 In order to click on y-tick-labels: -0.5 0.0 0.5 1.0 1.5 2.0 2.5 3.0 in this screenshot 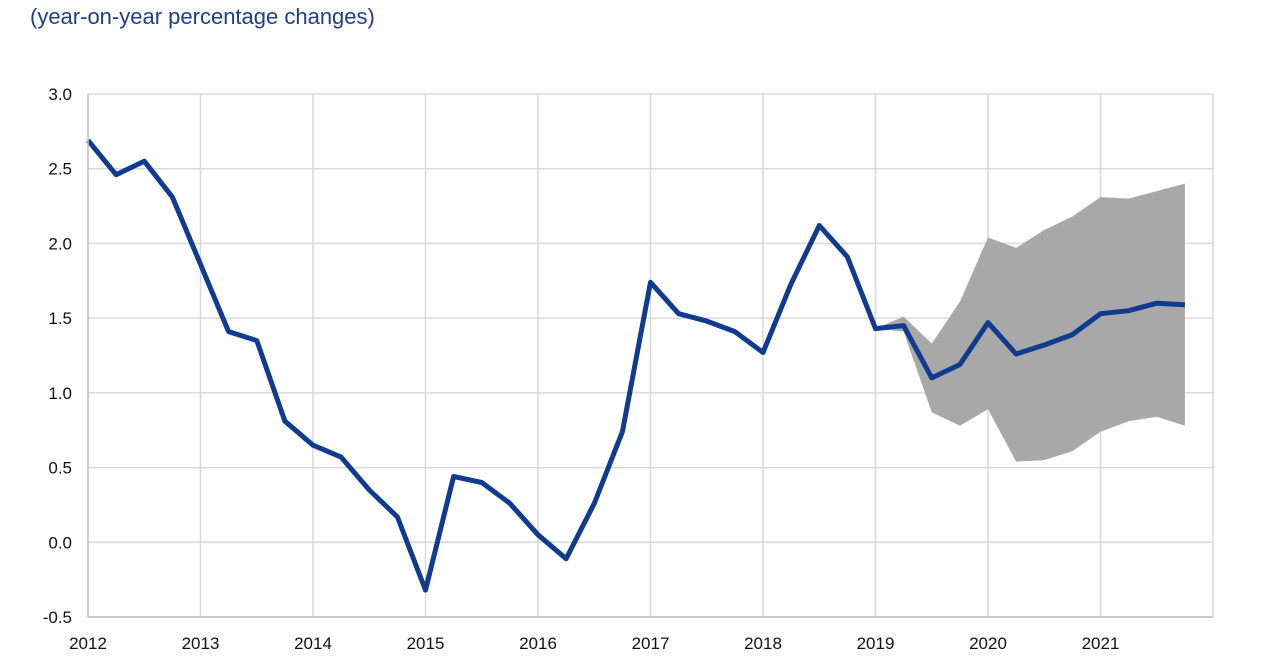, I will do `click(57, 356)`.